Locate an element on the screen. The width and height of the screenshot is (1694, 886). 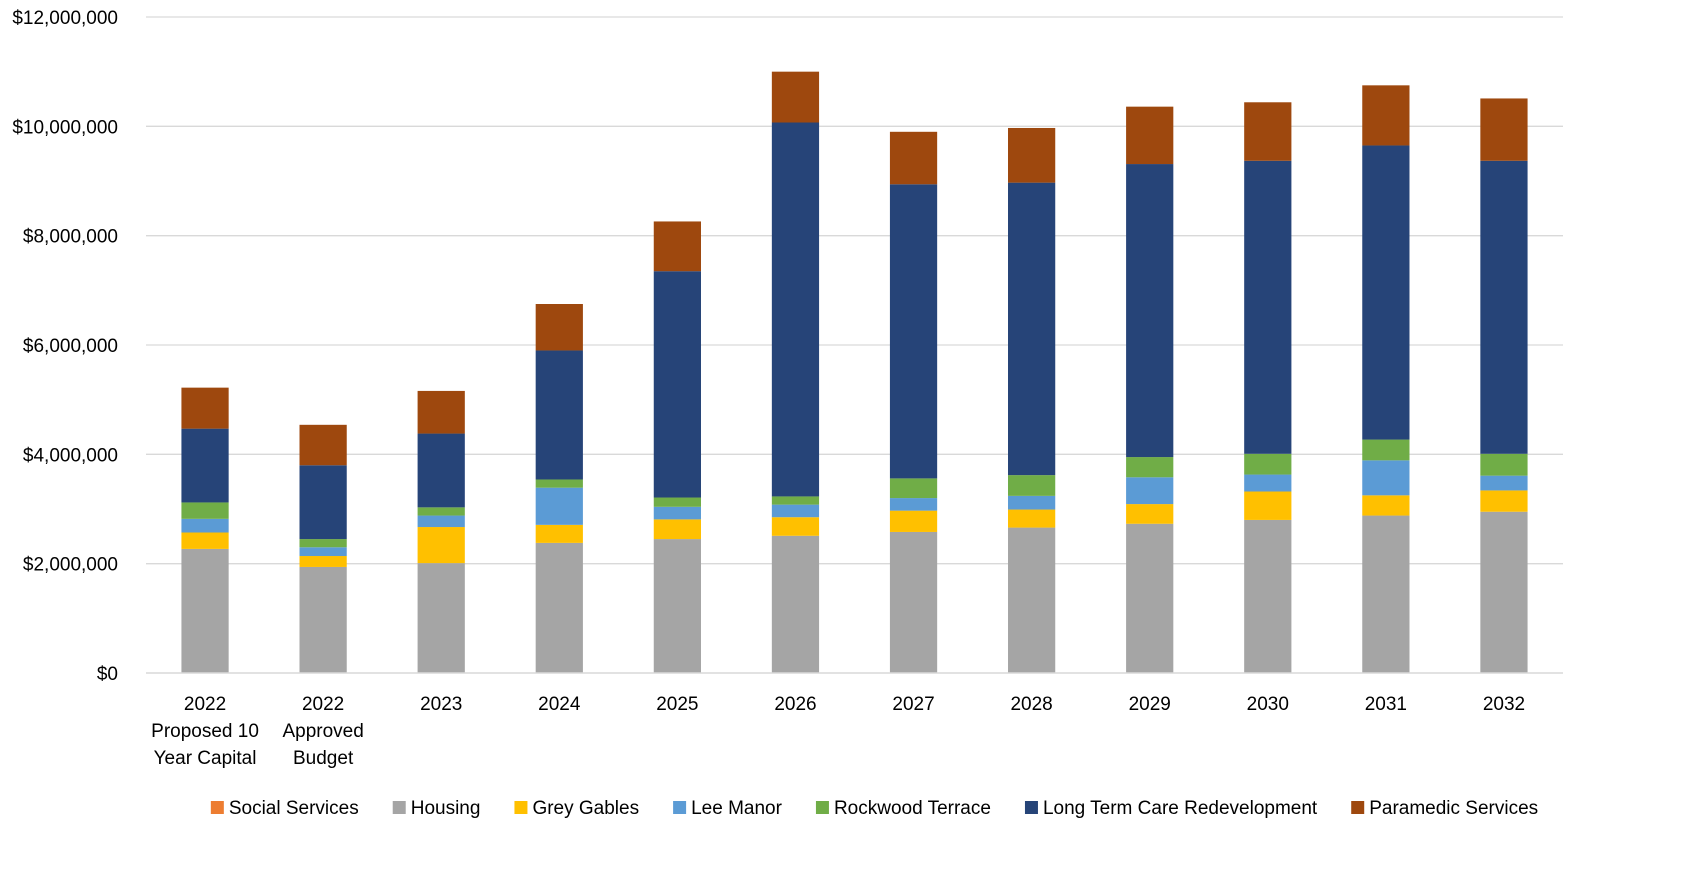
x-category-label: 2022 Proposed 10 Year Capital is located at coordinates (205, 731).